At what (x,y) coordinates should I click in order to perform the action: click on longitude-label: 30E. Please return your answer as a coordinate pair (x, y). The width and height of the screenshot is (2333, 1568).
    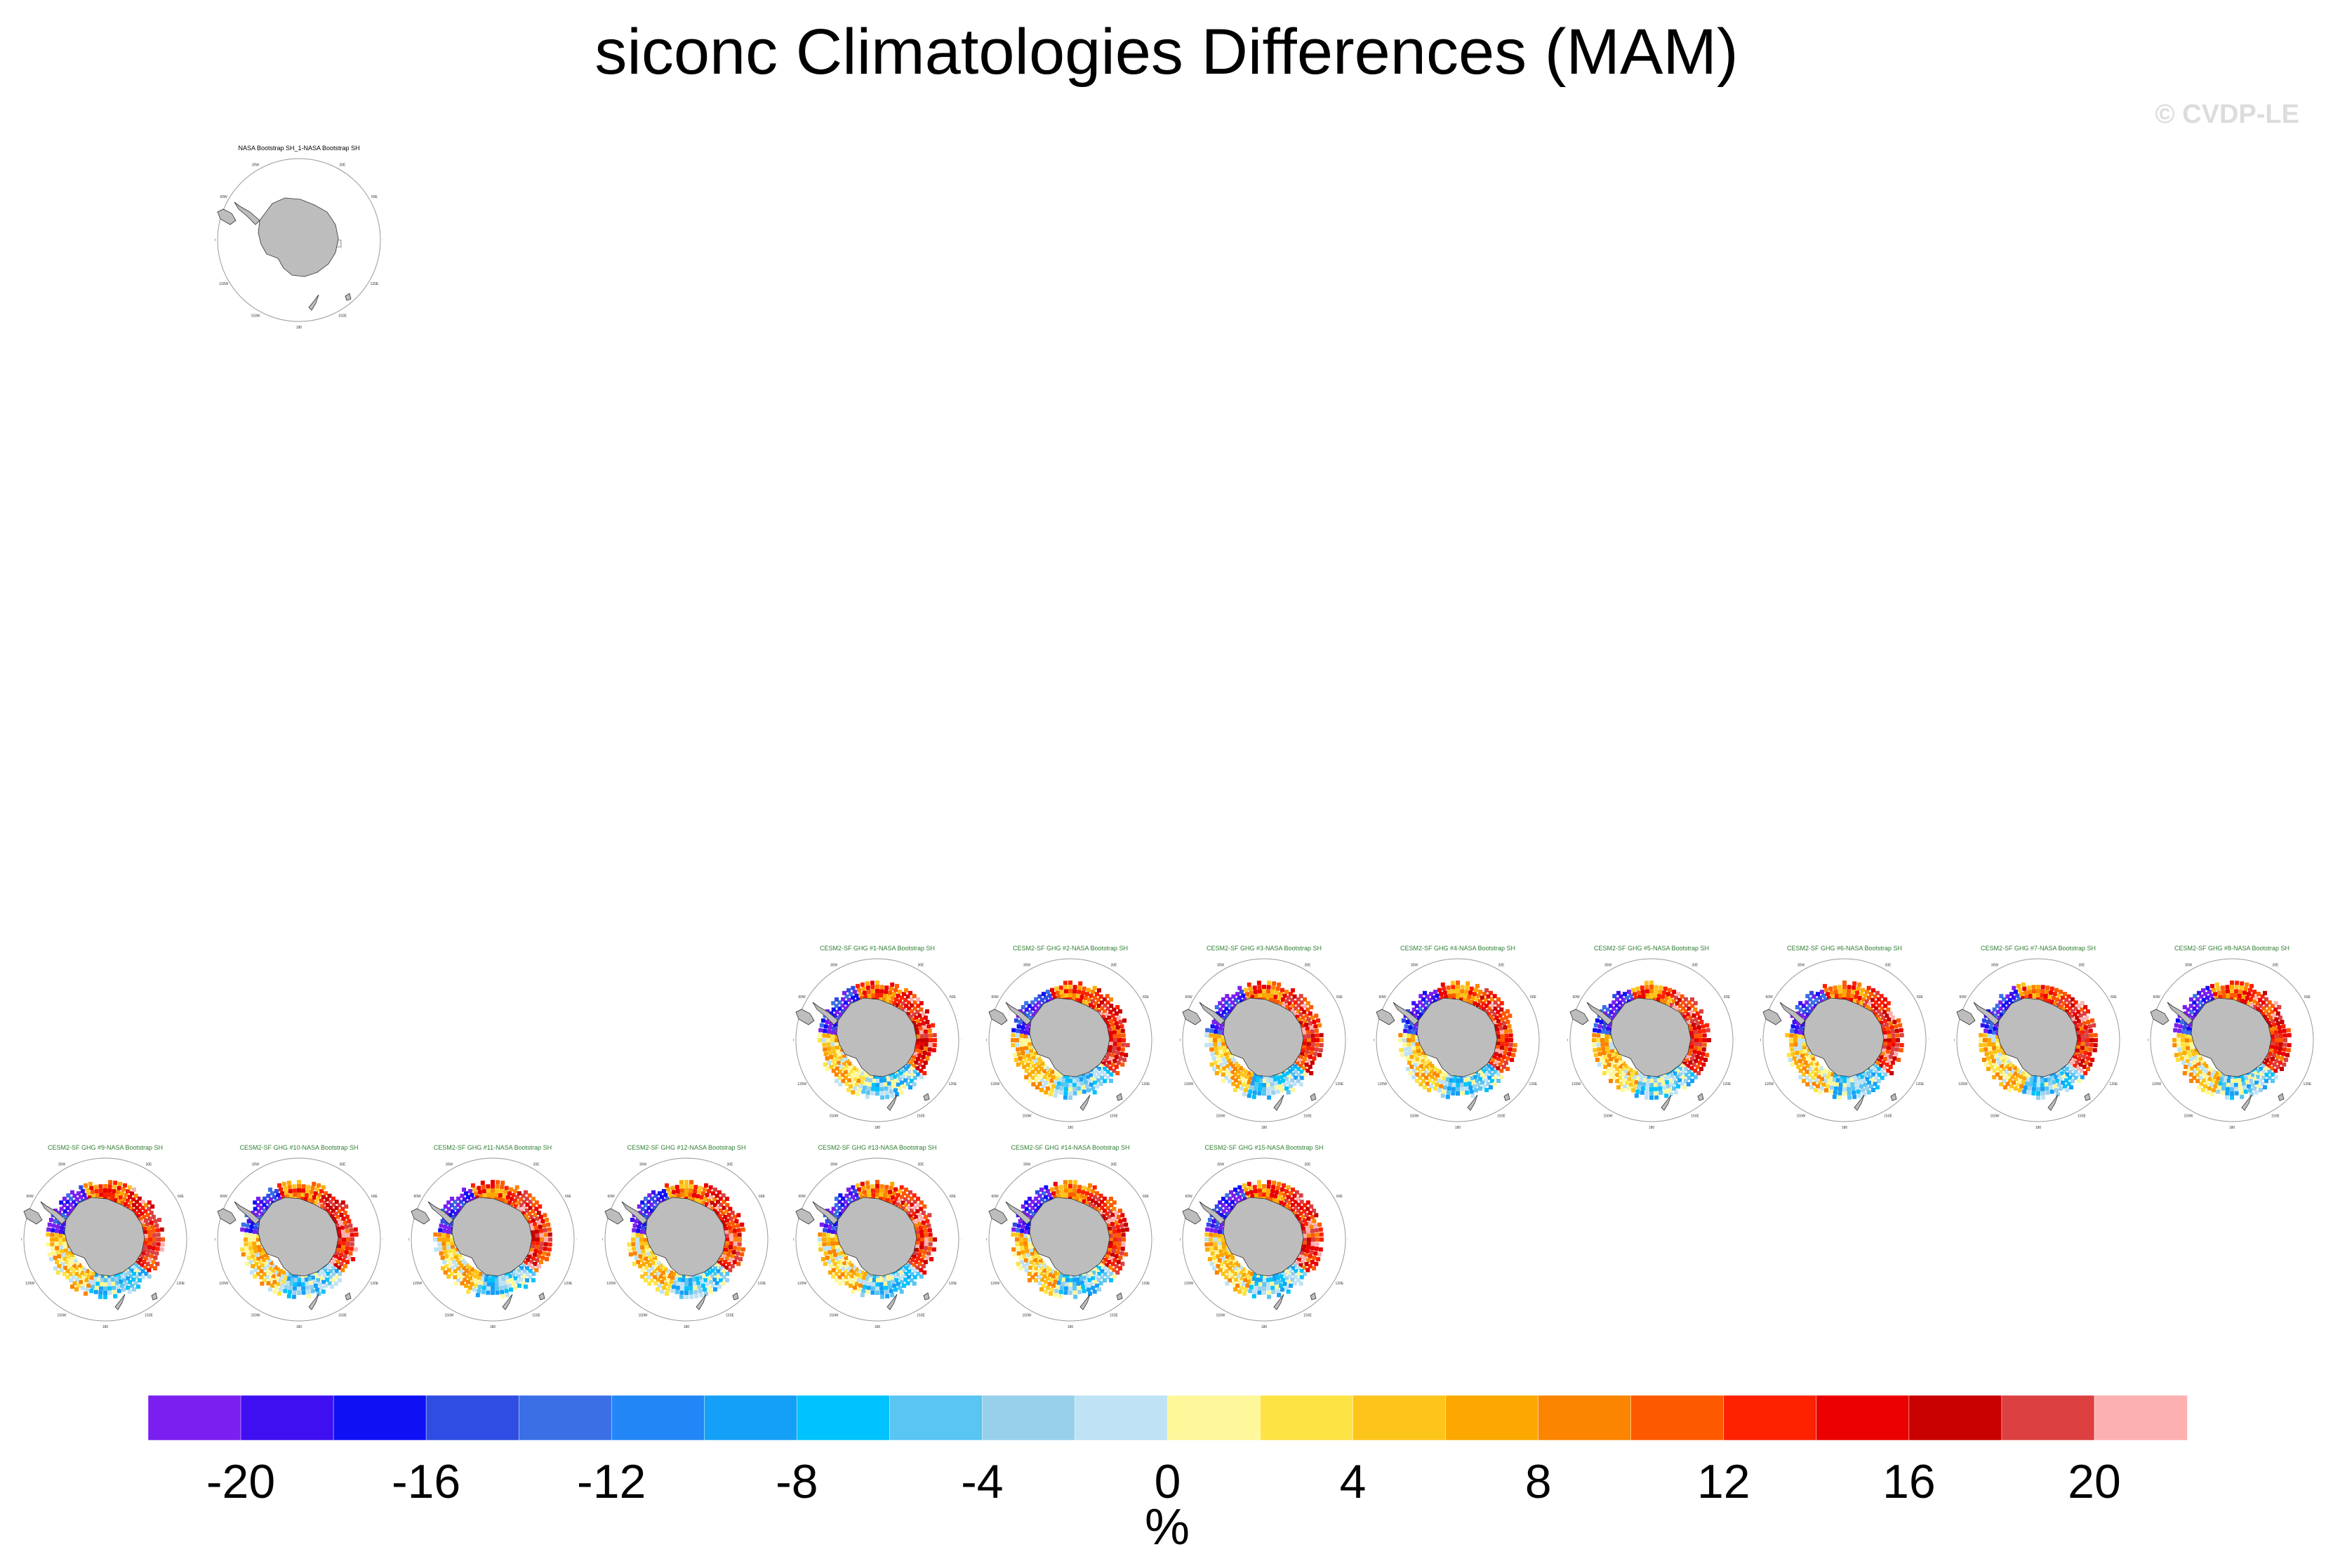
    Looking at the image, I should click on (2082, 966).